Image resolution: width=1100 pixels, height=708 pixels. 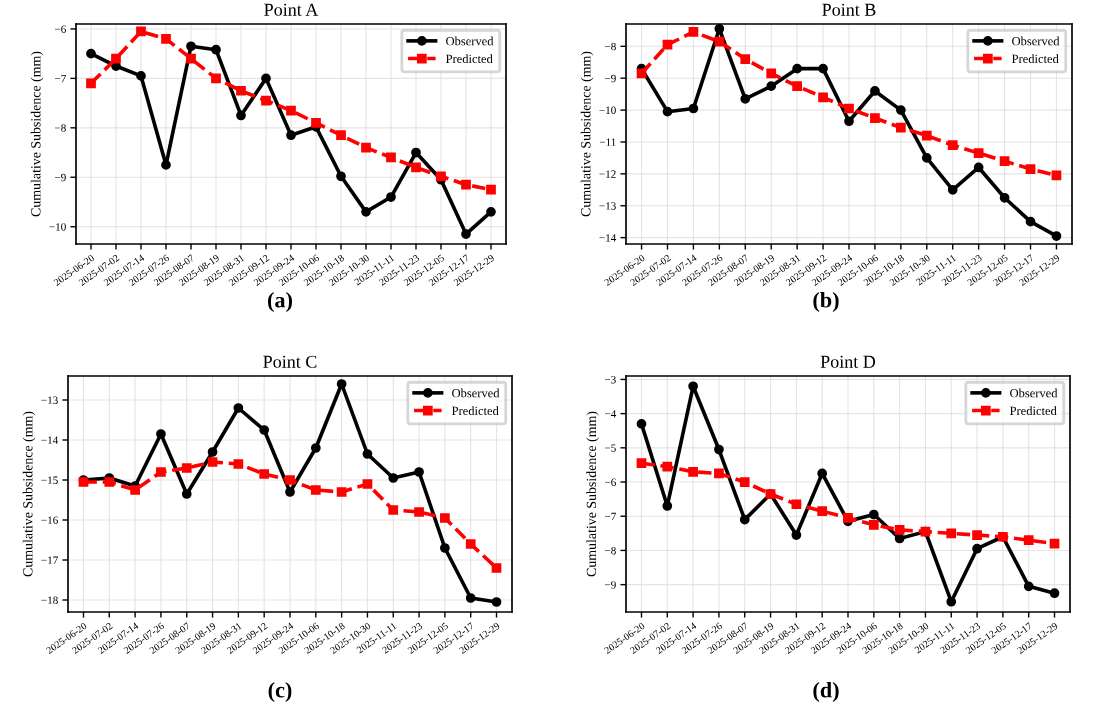 I want to click on text: (a), so click(x=280, y=302).